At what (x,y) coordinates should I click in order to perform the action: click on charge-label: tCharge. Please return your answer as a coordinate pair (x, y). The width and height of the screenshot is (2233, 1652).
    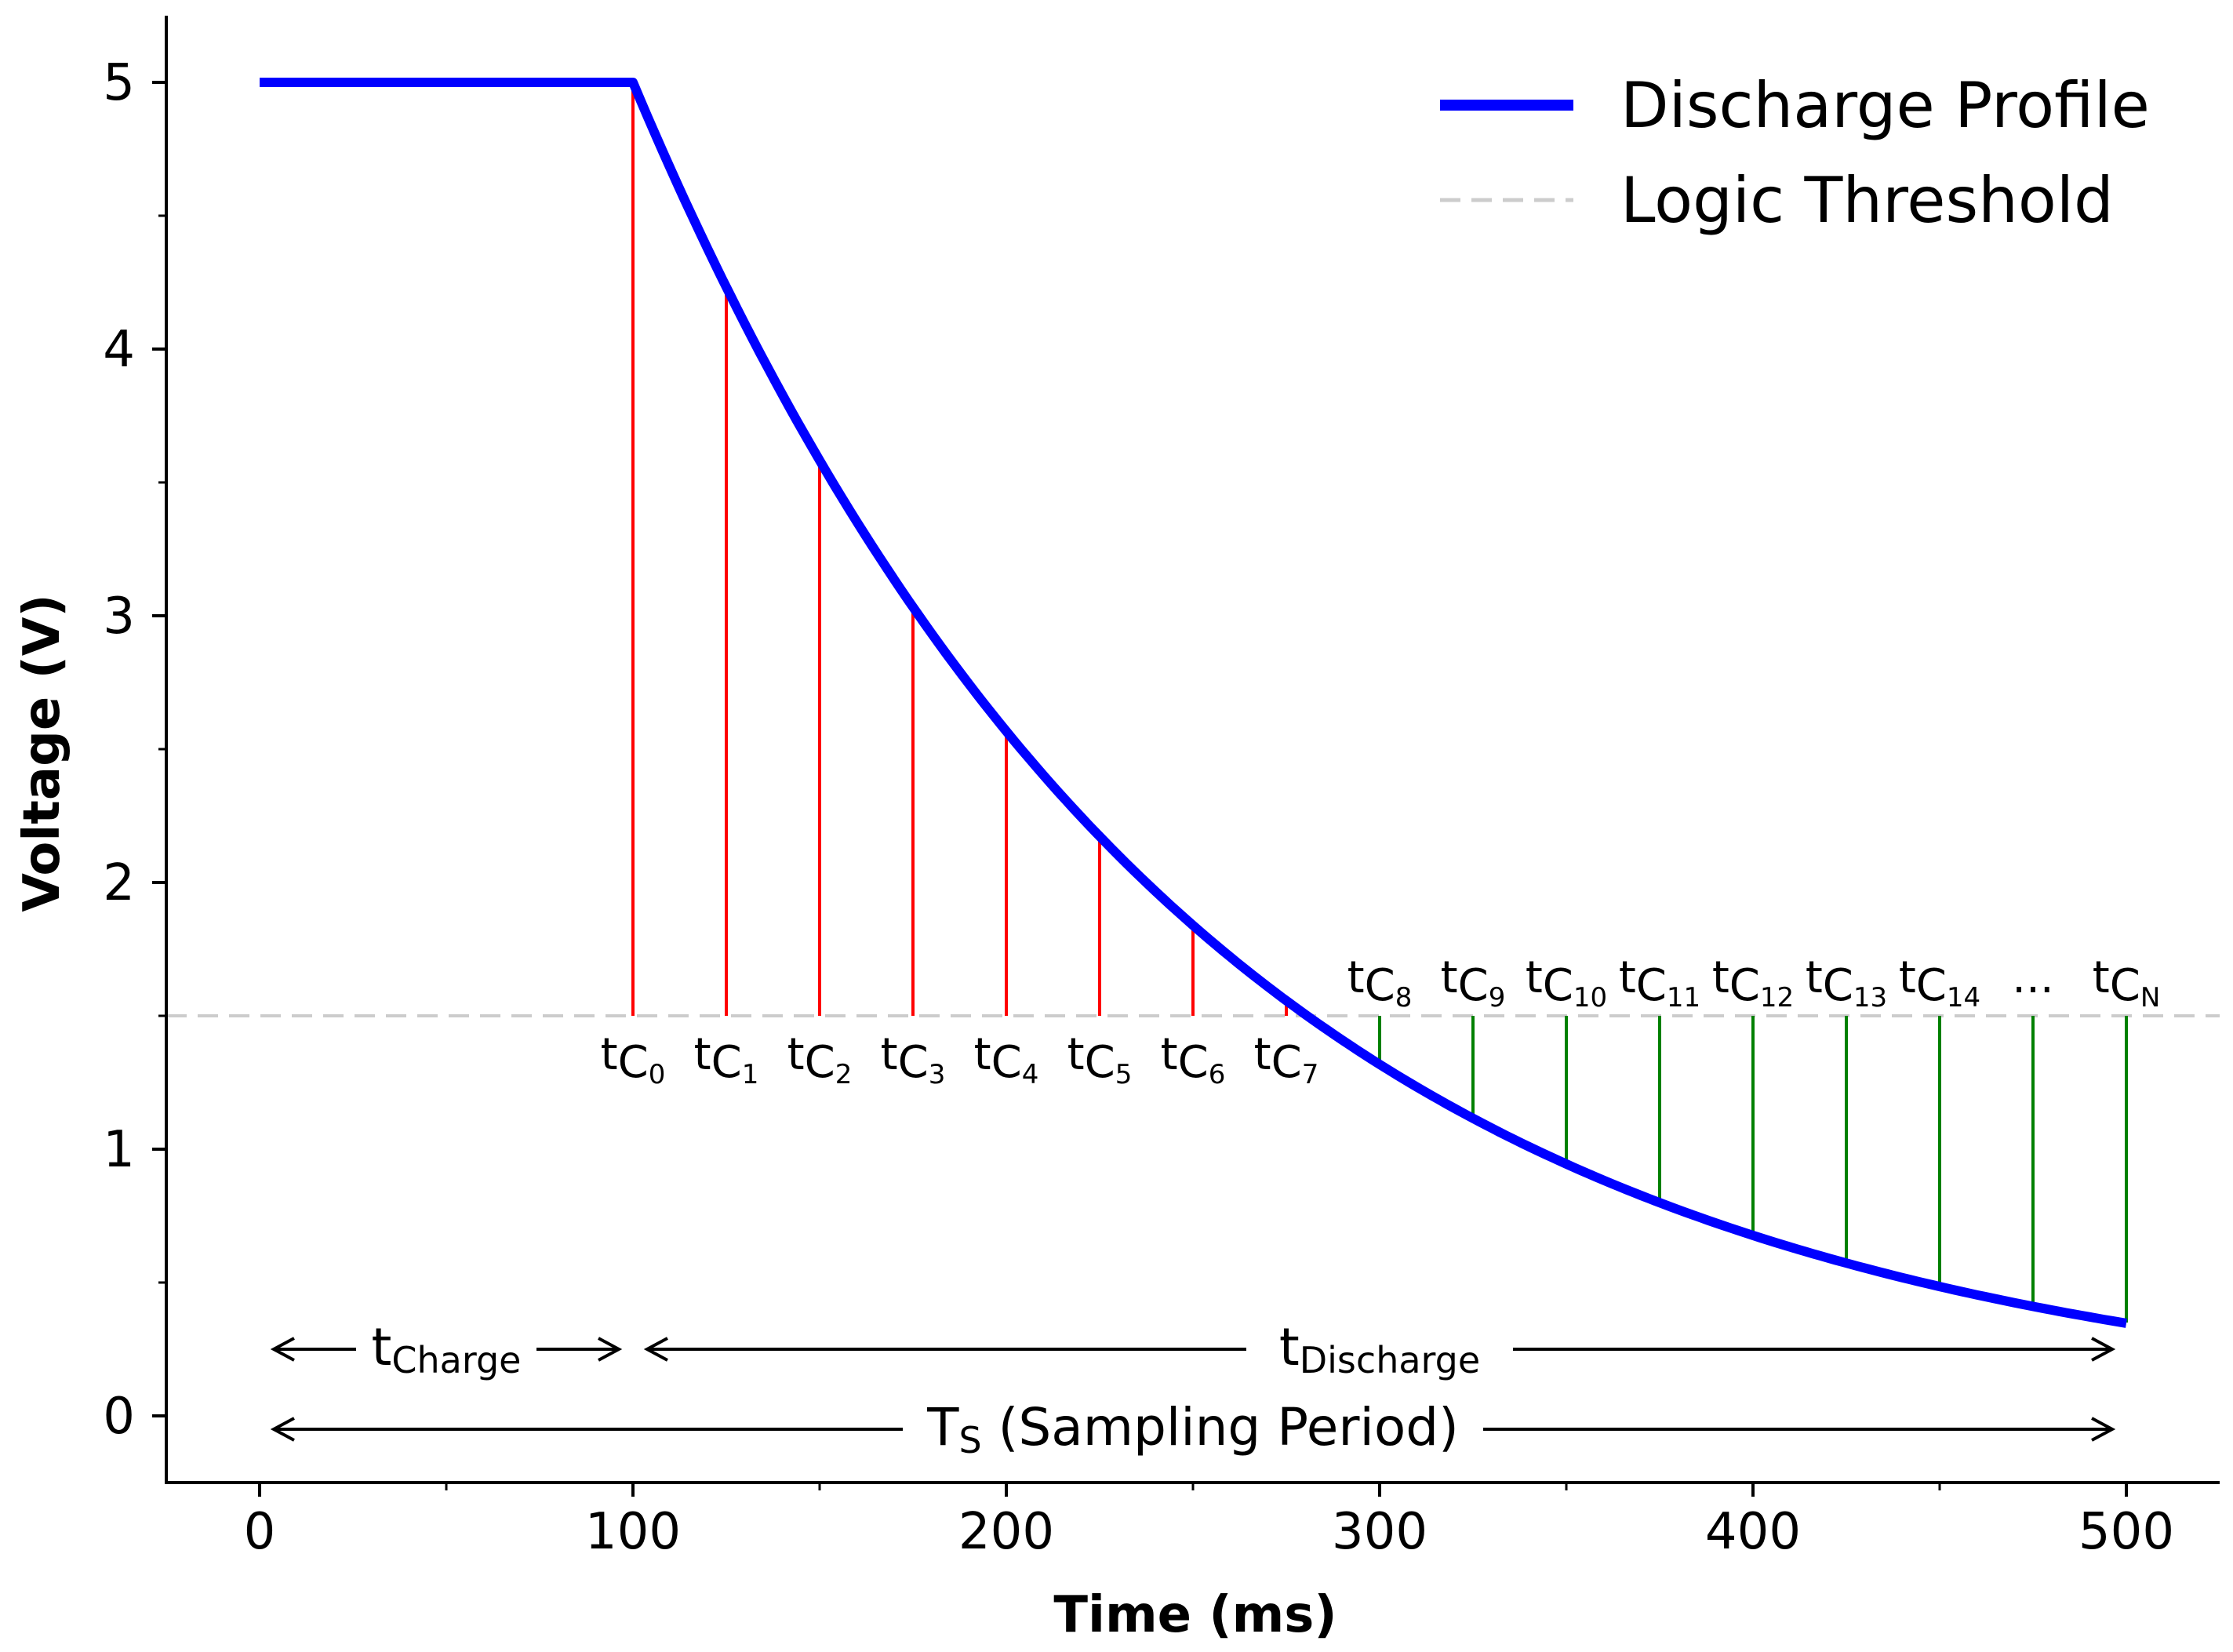
    Looking at the image, I should click on (447, 1349).